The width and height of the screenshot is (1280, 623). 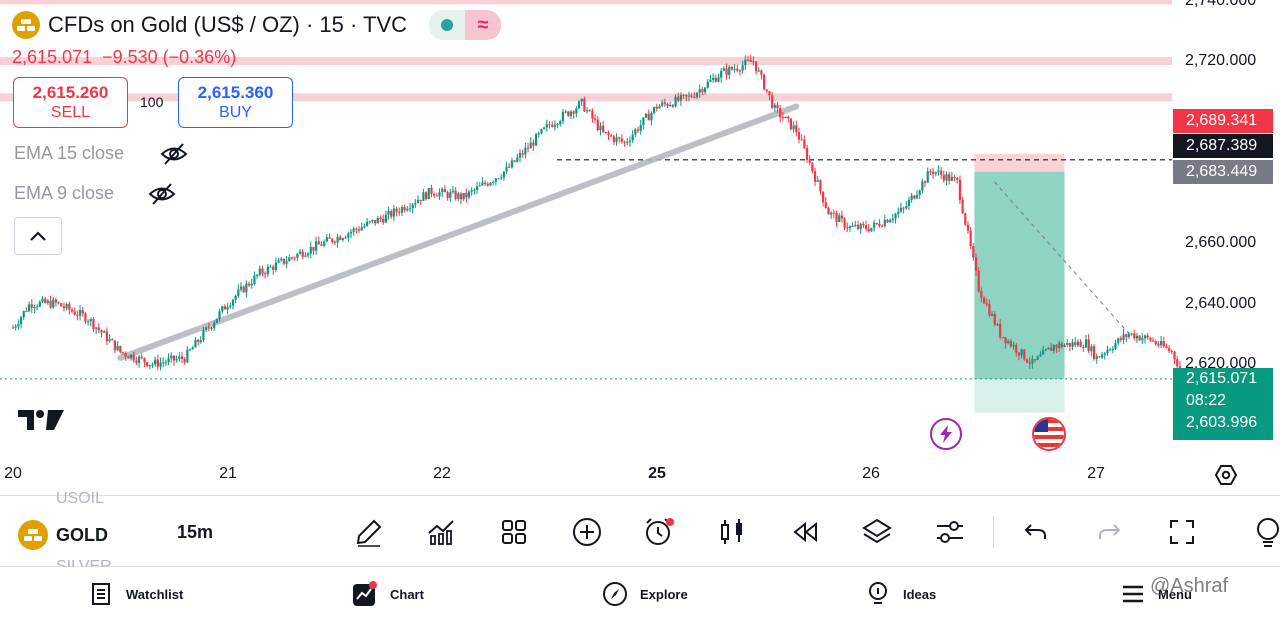 I want to click on candles-icon, so click(x=732, y=532).